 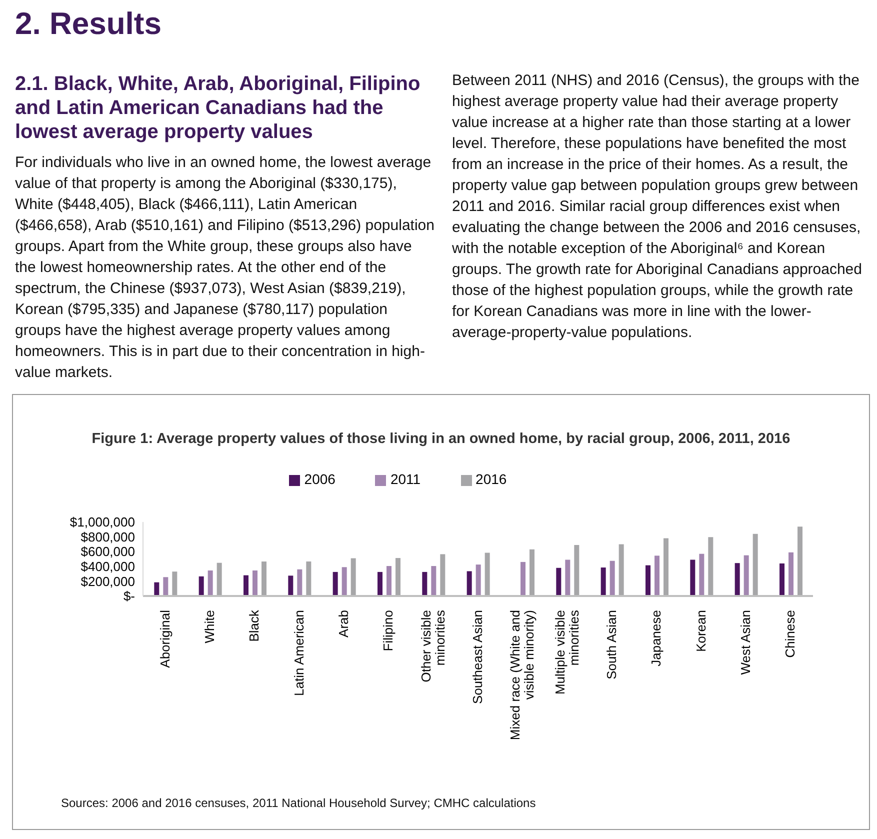 I want to click on x-tick-label: Japanese, so click(x=656, y=638).